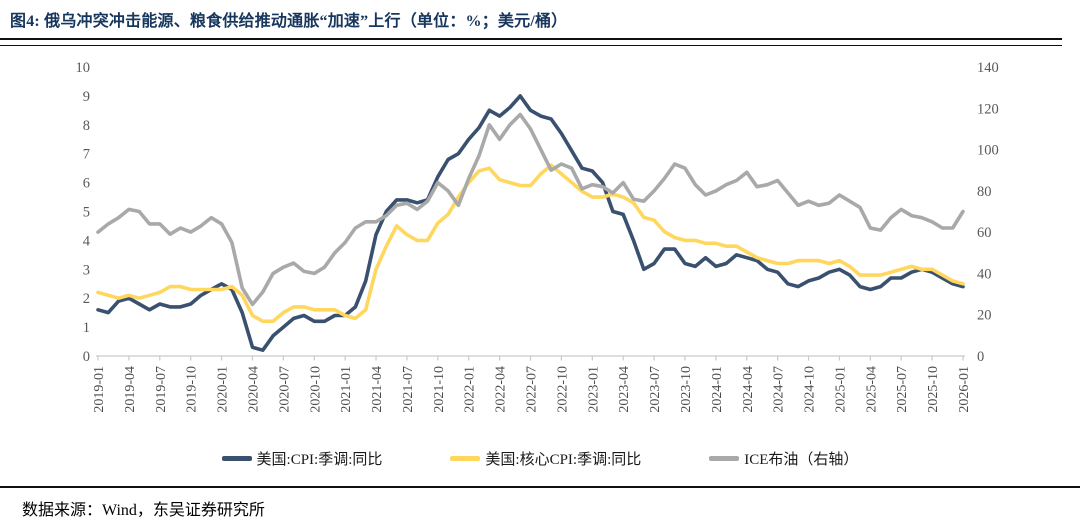 The image size is (1080, 531). I want to click on x-axis-label: 2025-01, so click(840, 389).